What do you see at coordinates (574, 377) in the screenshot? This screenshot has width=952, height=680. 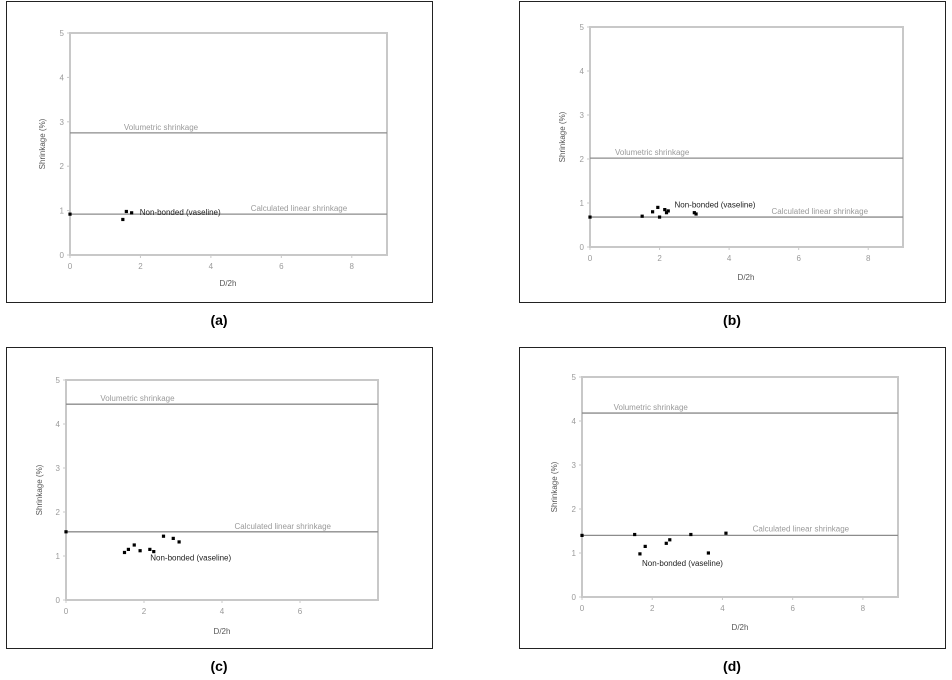 I see `y-tick-label-d-5: 5` at bounding box center [574, 377].